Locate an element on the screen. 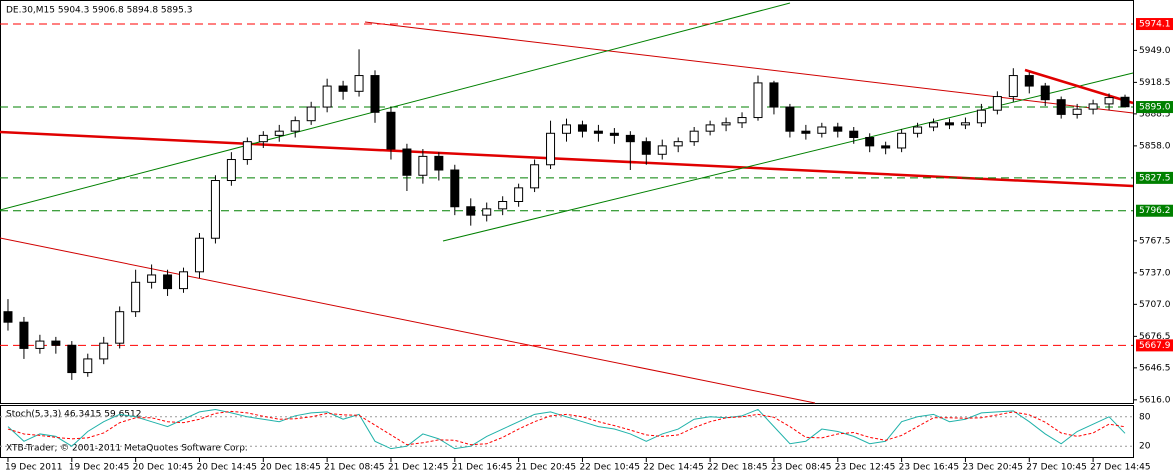  y-tick-label: 5858.0 is located at coordinates (1155, 146).